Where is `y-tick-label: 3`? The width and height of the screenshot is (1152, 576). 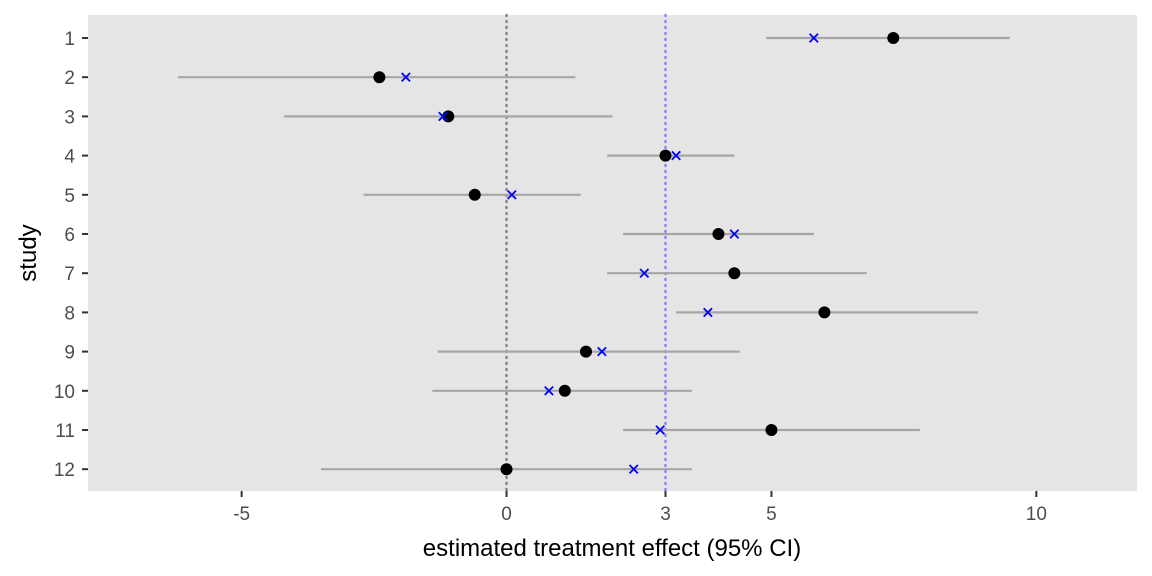
y-tick-label: 3 is located at coordinates (69, 117).